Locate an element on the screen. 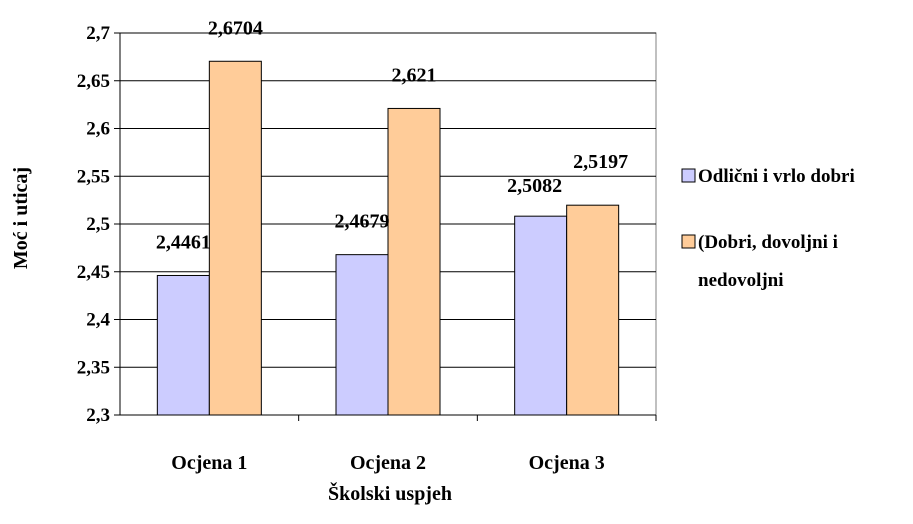 The height and width of the screenshot is (524, 913). y-tick-label: 2,35 is located at coordinates (93, 367).